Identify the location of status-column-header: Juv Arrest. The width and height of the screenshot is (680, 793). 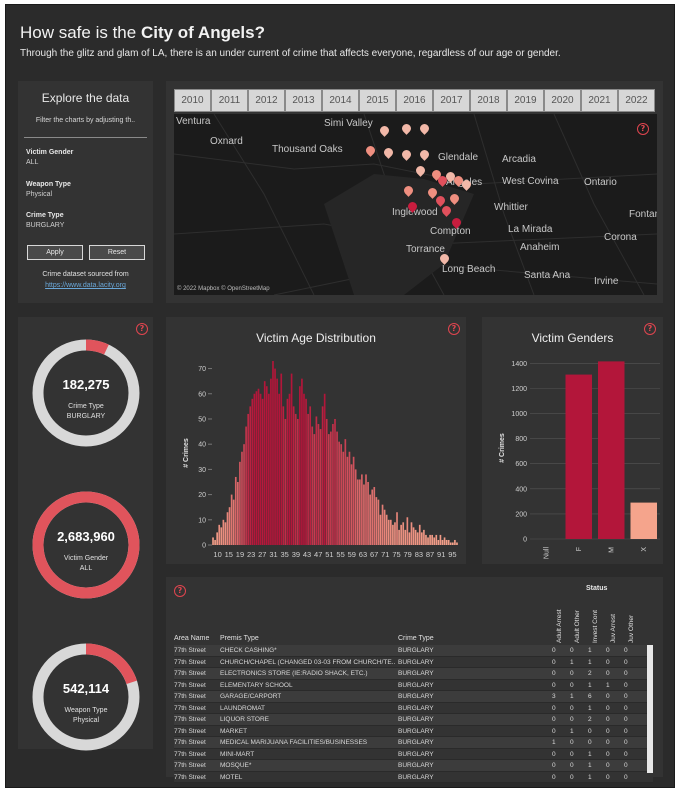
(613, 628).